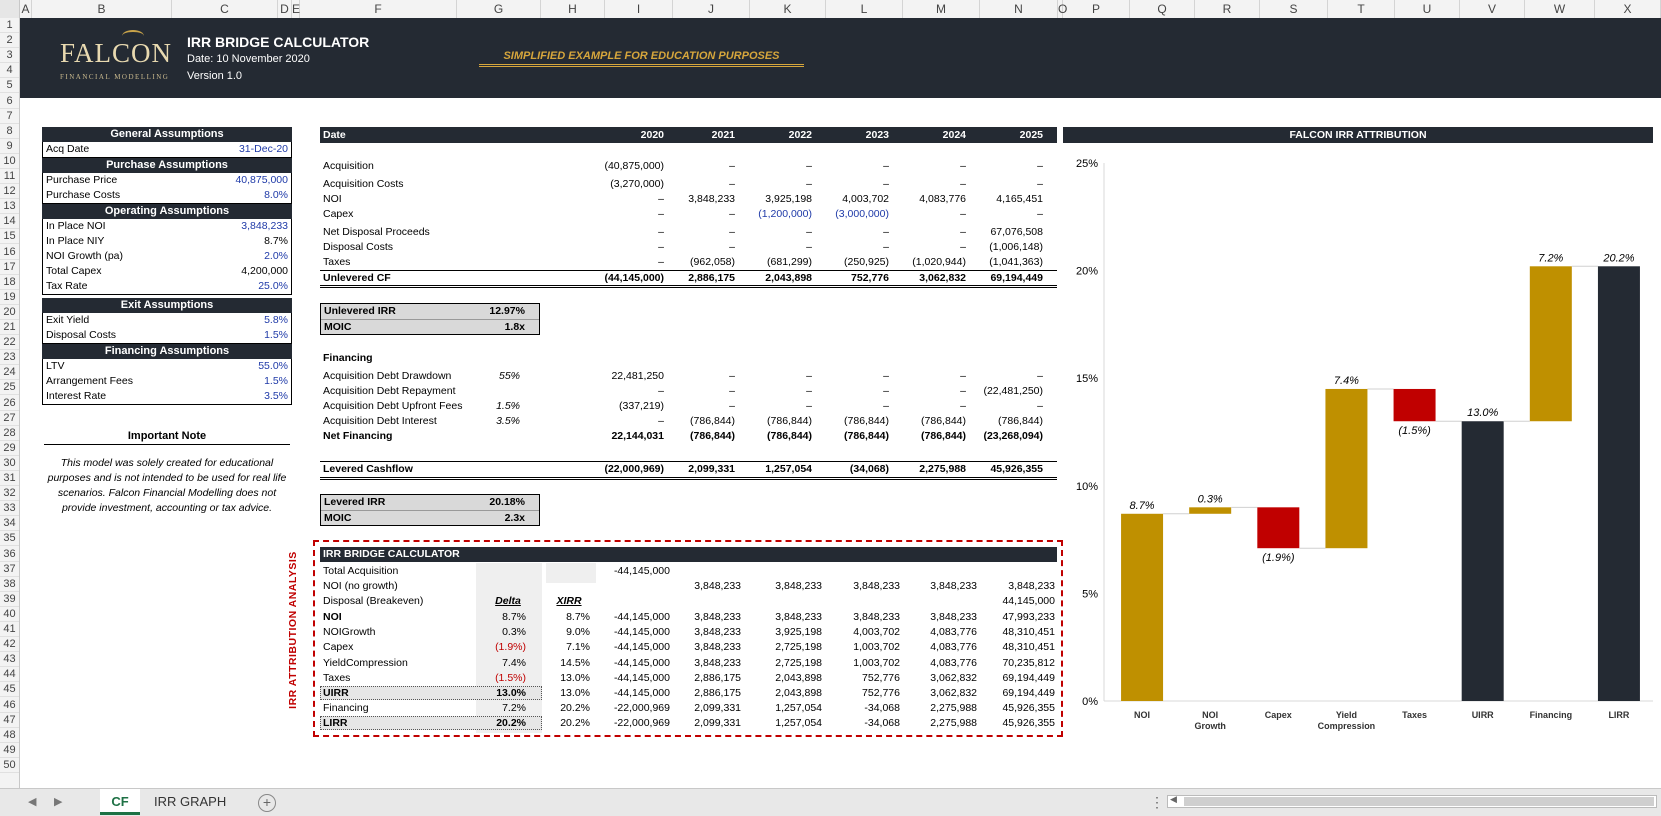  I want to click on bridge-cell: 1,257,054, so click(798, 723).